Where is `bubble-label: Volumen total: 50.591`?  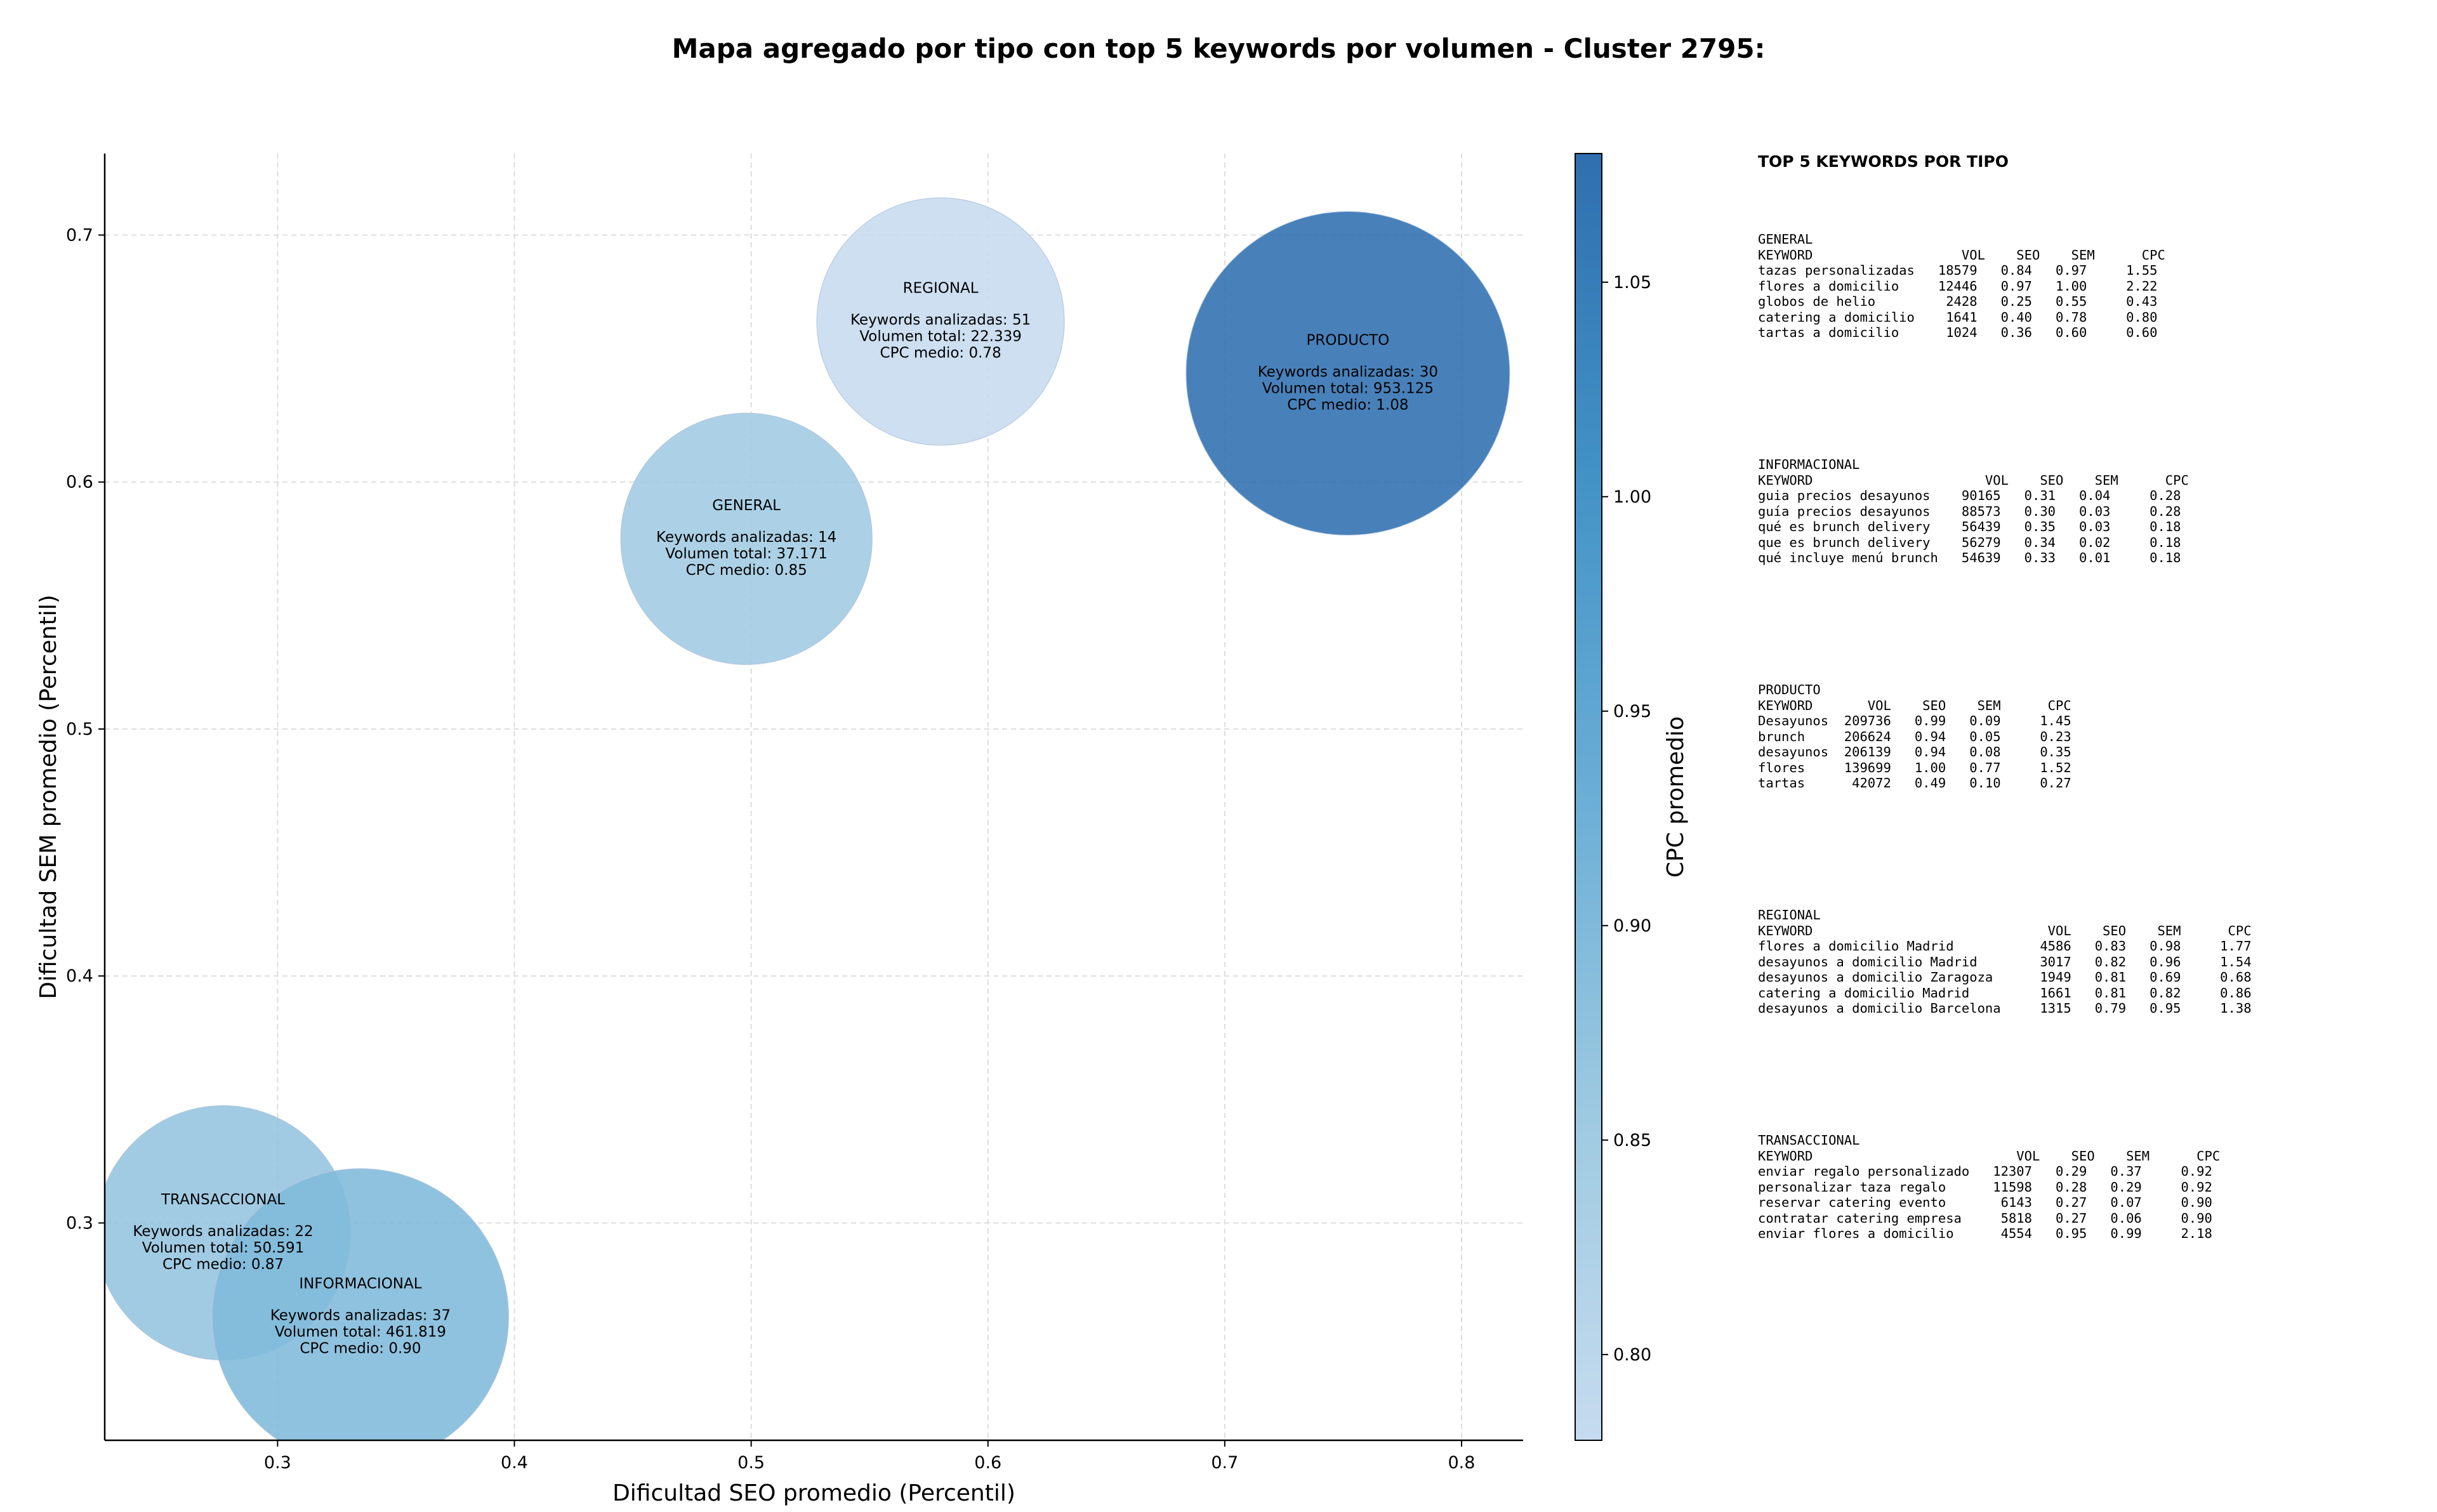 bubble-label: Volumen total: 50.591 is located at coordinates (223, 1248).